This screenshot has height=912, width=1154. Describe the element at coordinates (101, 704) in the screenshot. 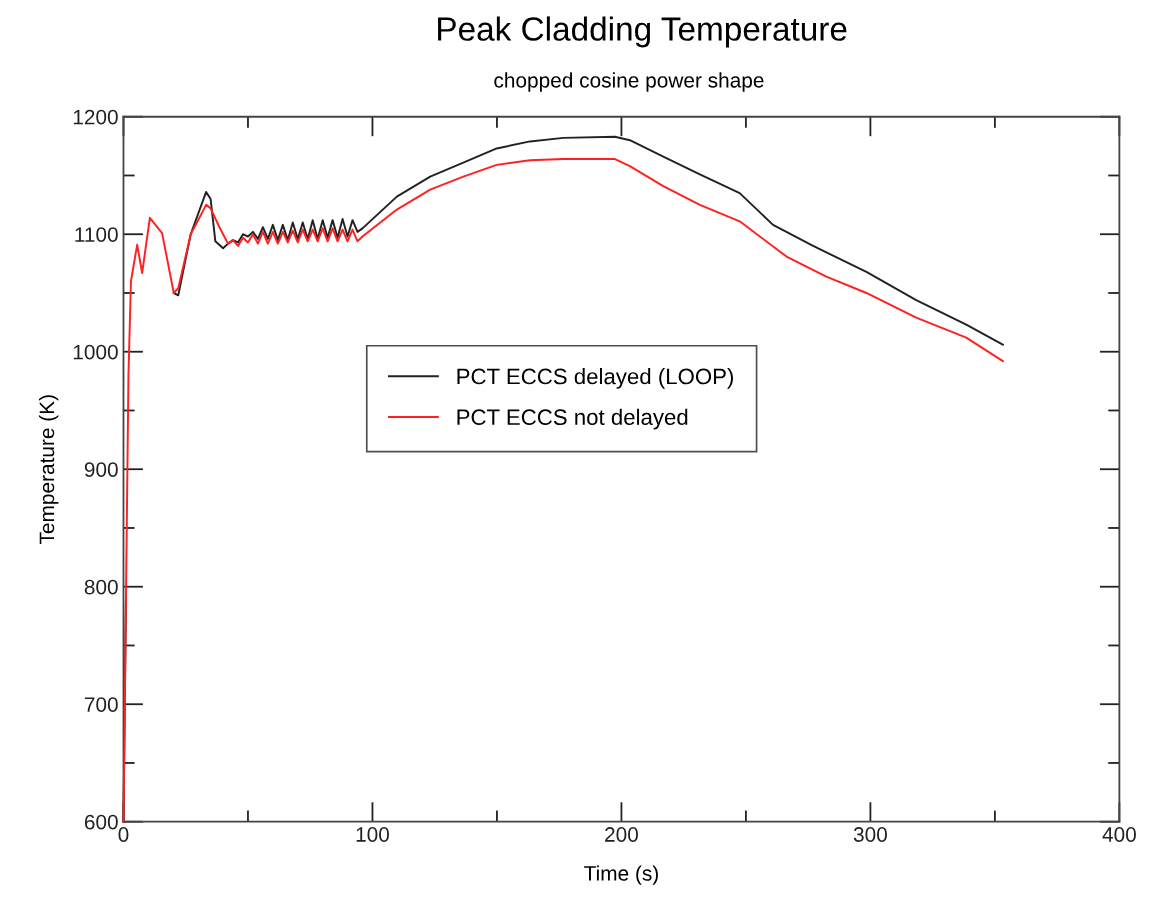

I see `y-tick-label: 700` at that location.